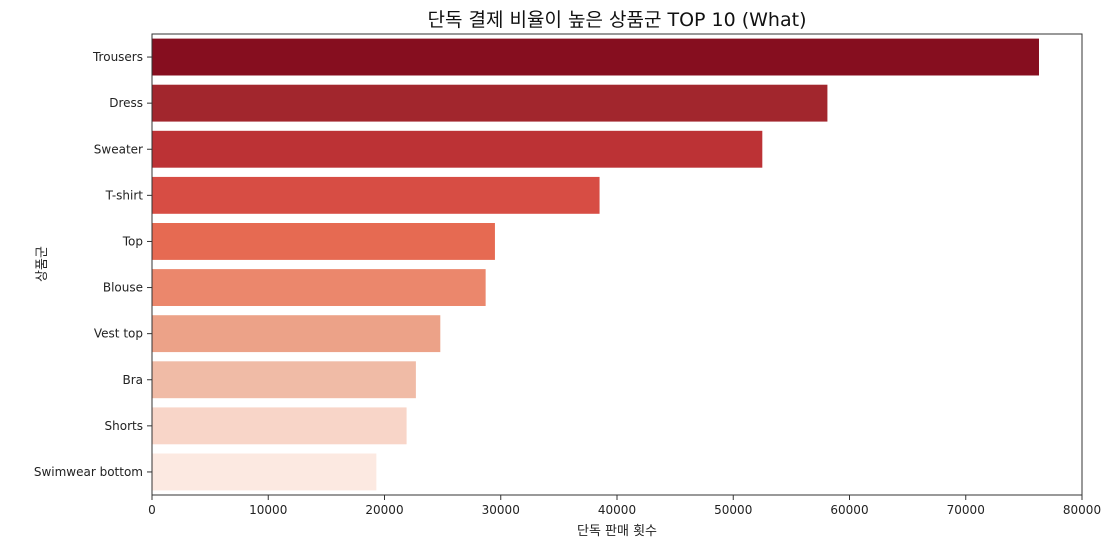 Image resolution: width=1109 pixels, height=548 pixels. Describe the element at coordinates (501, 510) in the screenshot. I see `x-tick-label: 30000` at that location.